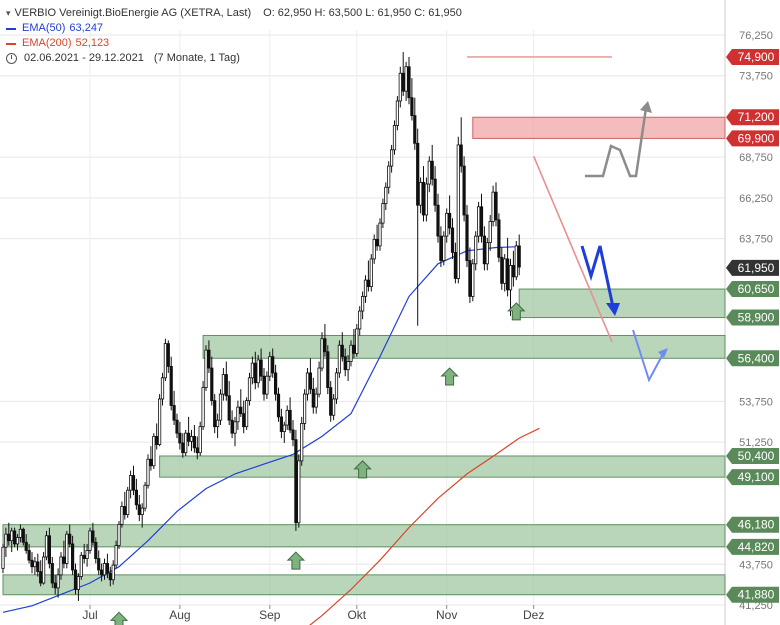  What do you see at coordinates (8, 13) in the screenshot?
I see `chevron-down-icon: ▾` at bounding box center [8, 13].